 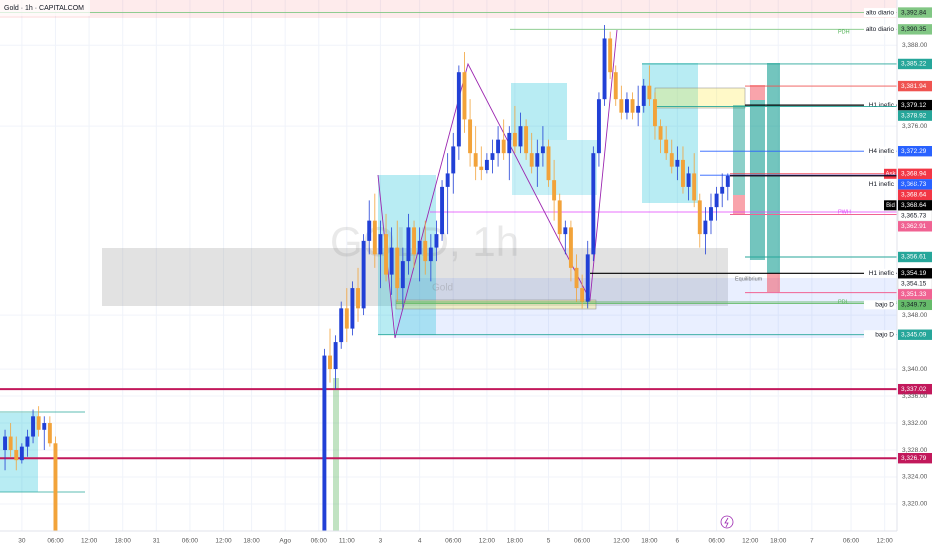 I want to click on level-label: Bid, so click(x=890, y=206).